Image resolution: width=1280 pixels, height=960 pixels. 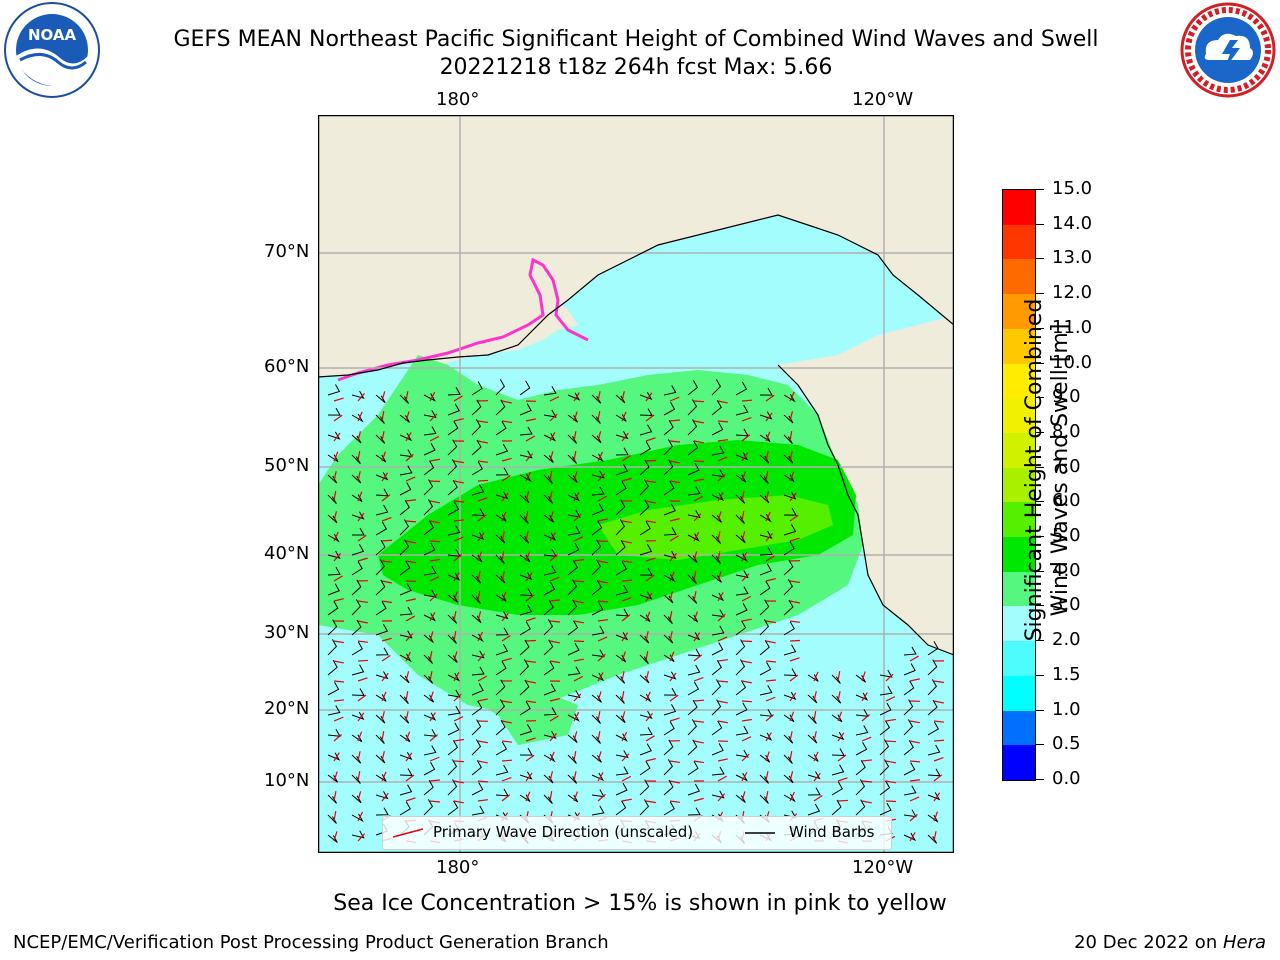 What do you see at coordinates (287, 465) in the screenshot?
I see `lat-tick-50n: 50°N` at bounding box center [287, 465].